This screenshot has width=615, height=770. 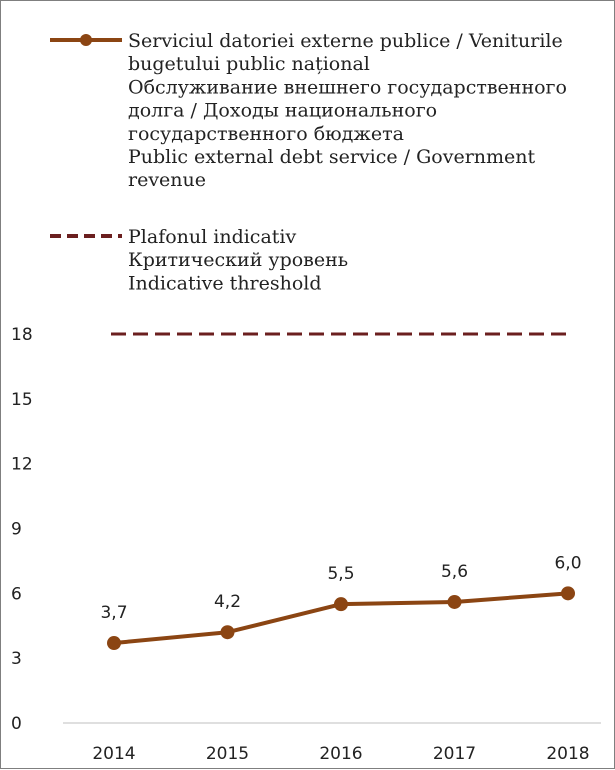 What do you see at coordinates (167, 180) in the screenshot?
I see `legend-text-series-line: revenue` at bounding box center [167, 180].